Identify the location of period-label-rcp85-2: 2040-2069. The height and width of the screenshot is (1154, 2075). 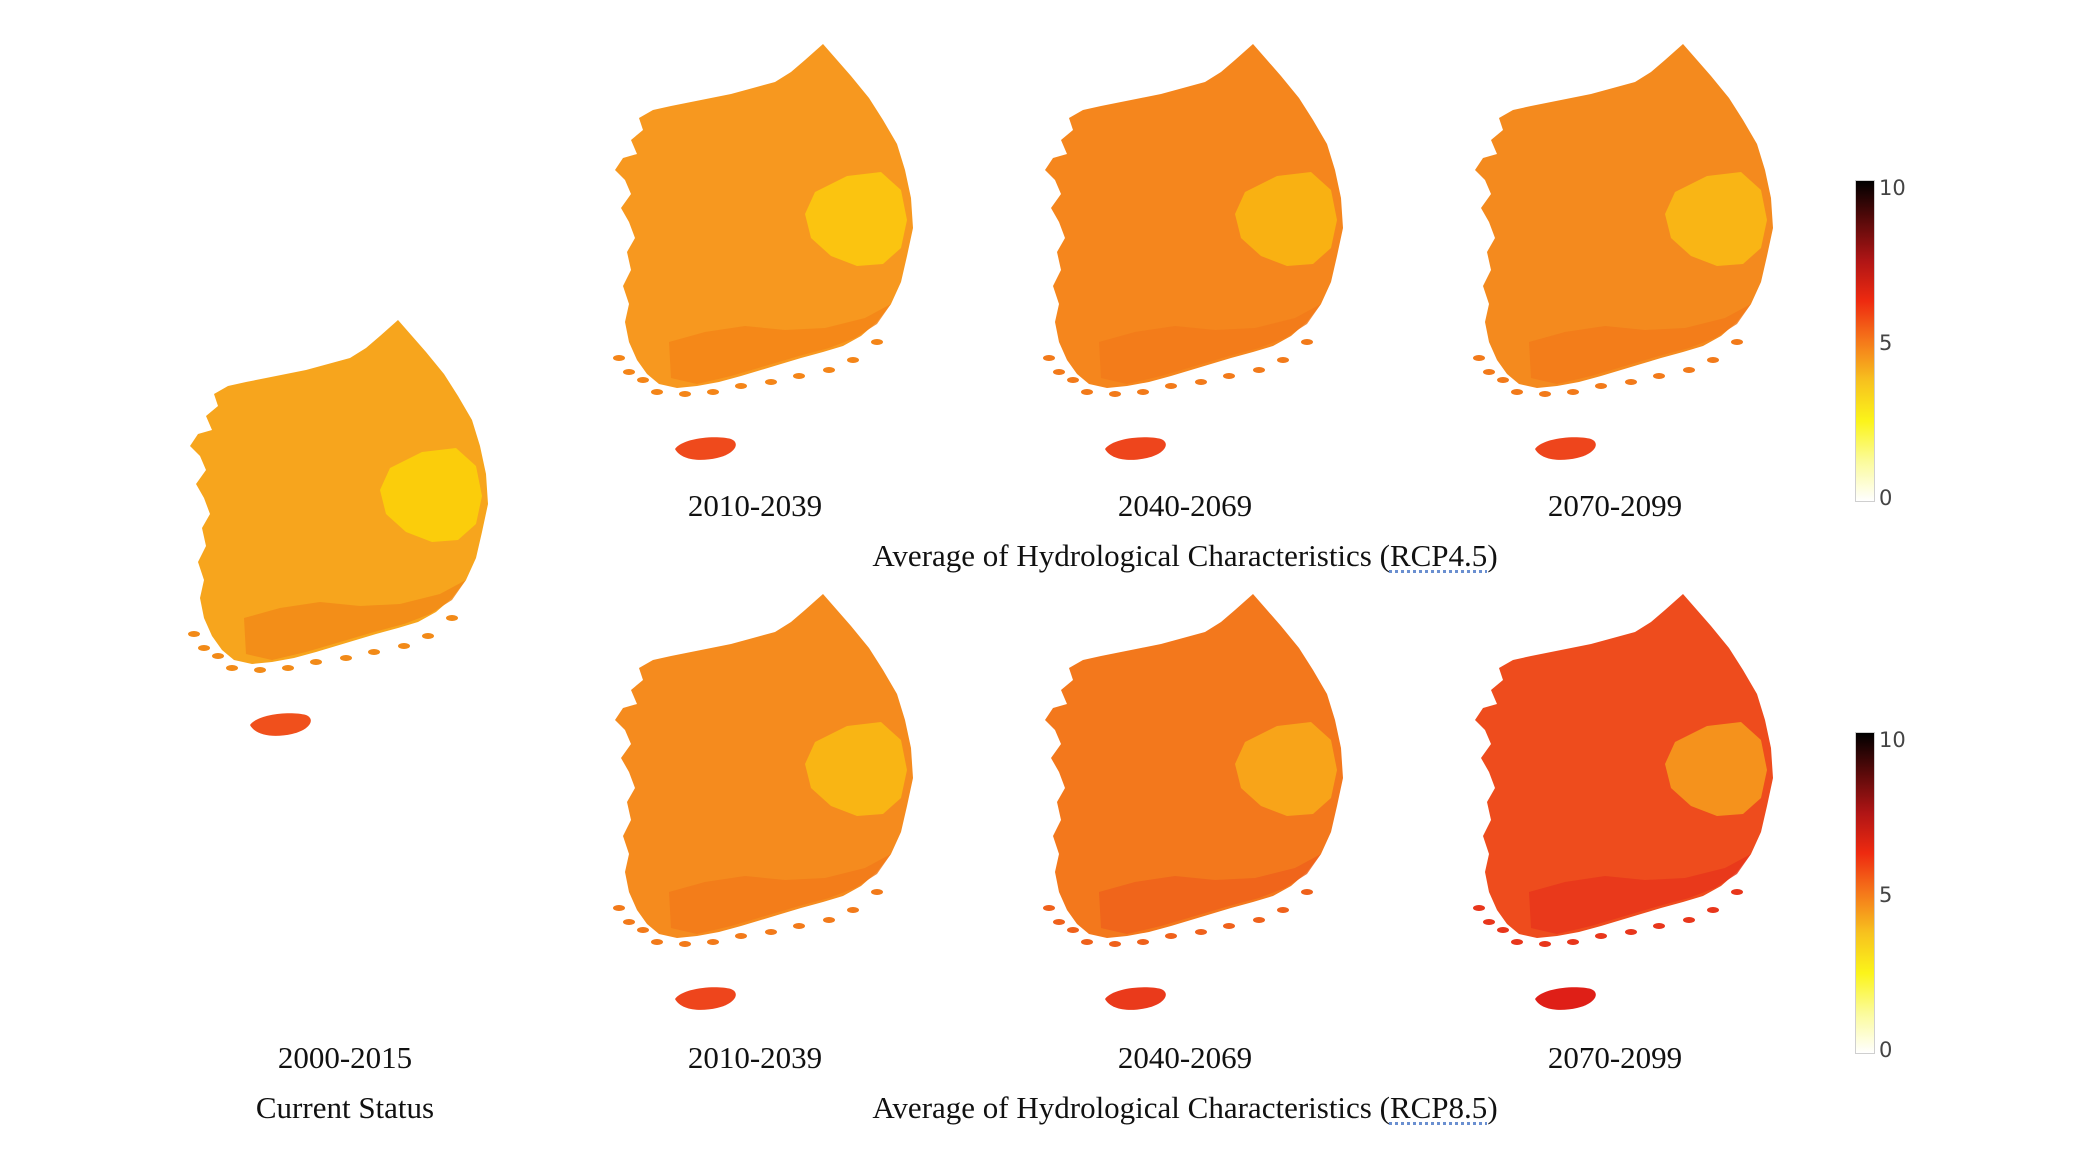
(1185, 1057).